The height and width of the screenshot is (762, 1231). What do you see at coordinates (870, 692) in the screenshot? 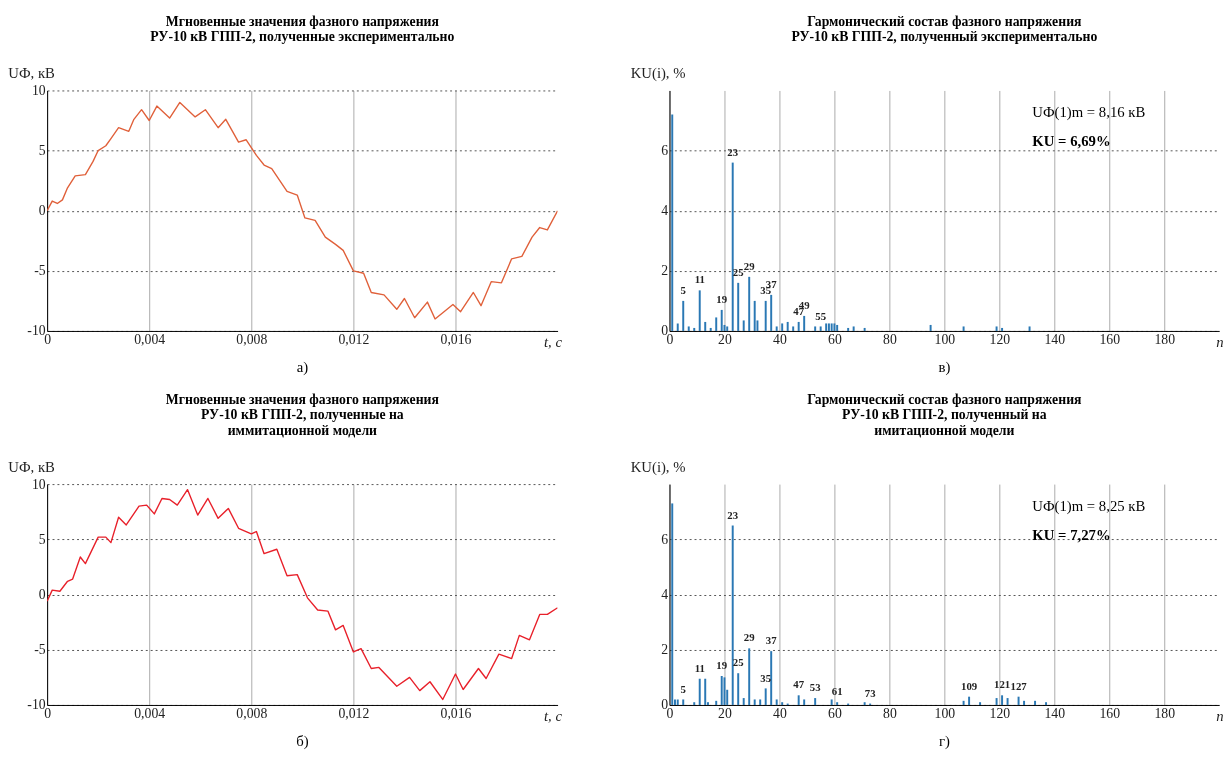
I see `annotation: 73` at bounding box center [870, 692].